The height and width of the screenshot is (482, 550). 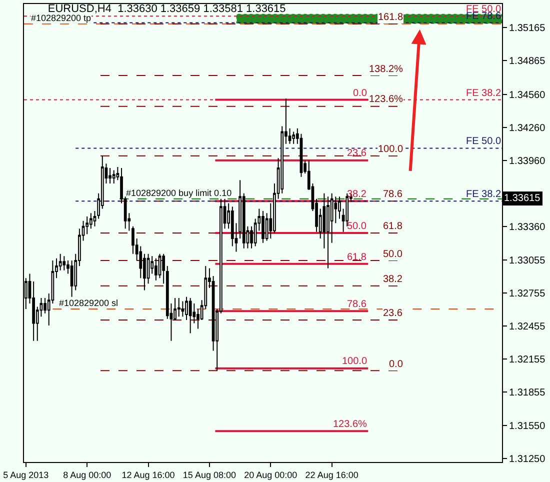 What do you see at coordinates (26, 475) in the screenshot?
I see `x-tick-label: 5 Aug 2013` at bounding box center [26, 475].